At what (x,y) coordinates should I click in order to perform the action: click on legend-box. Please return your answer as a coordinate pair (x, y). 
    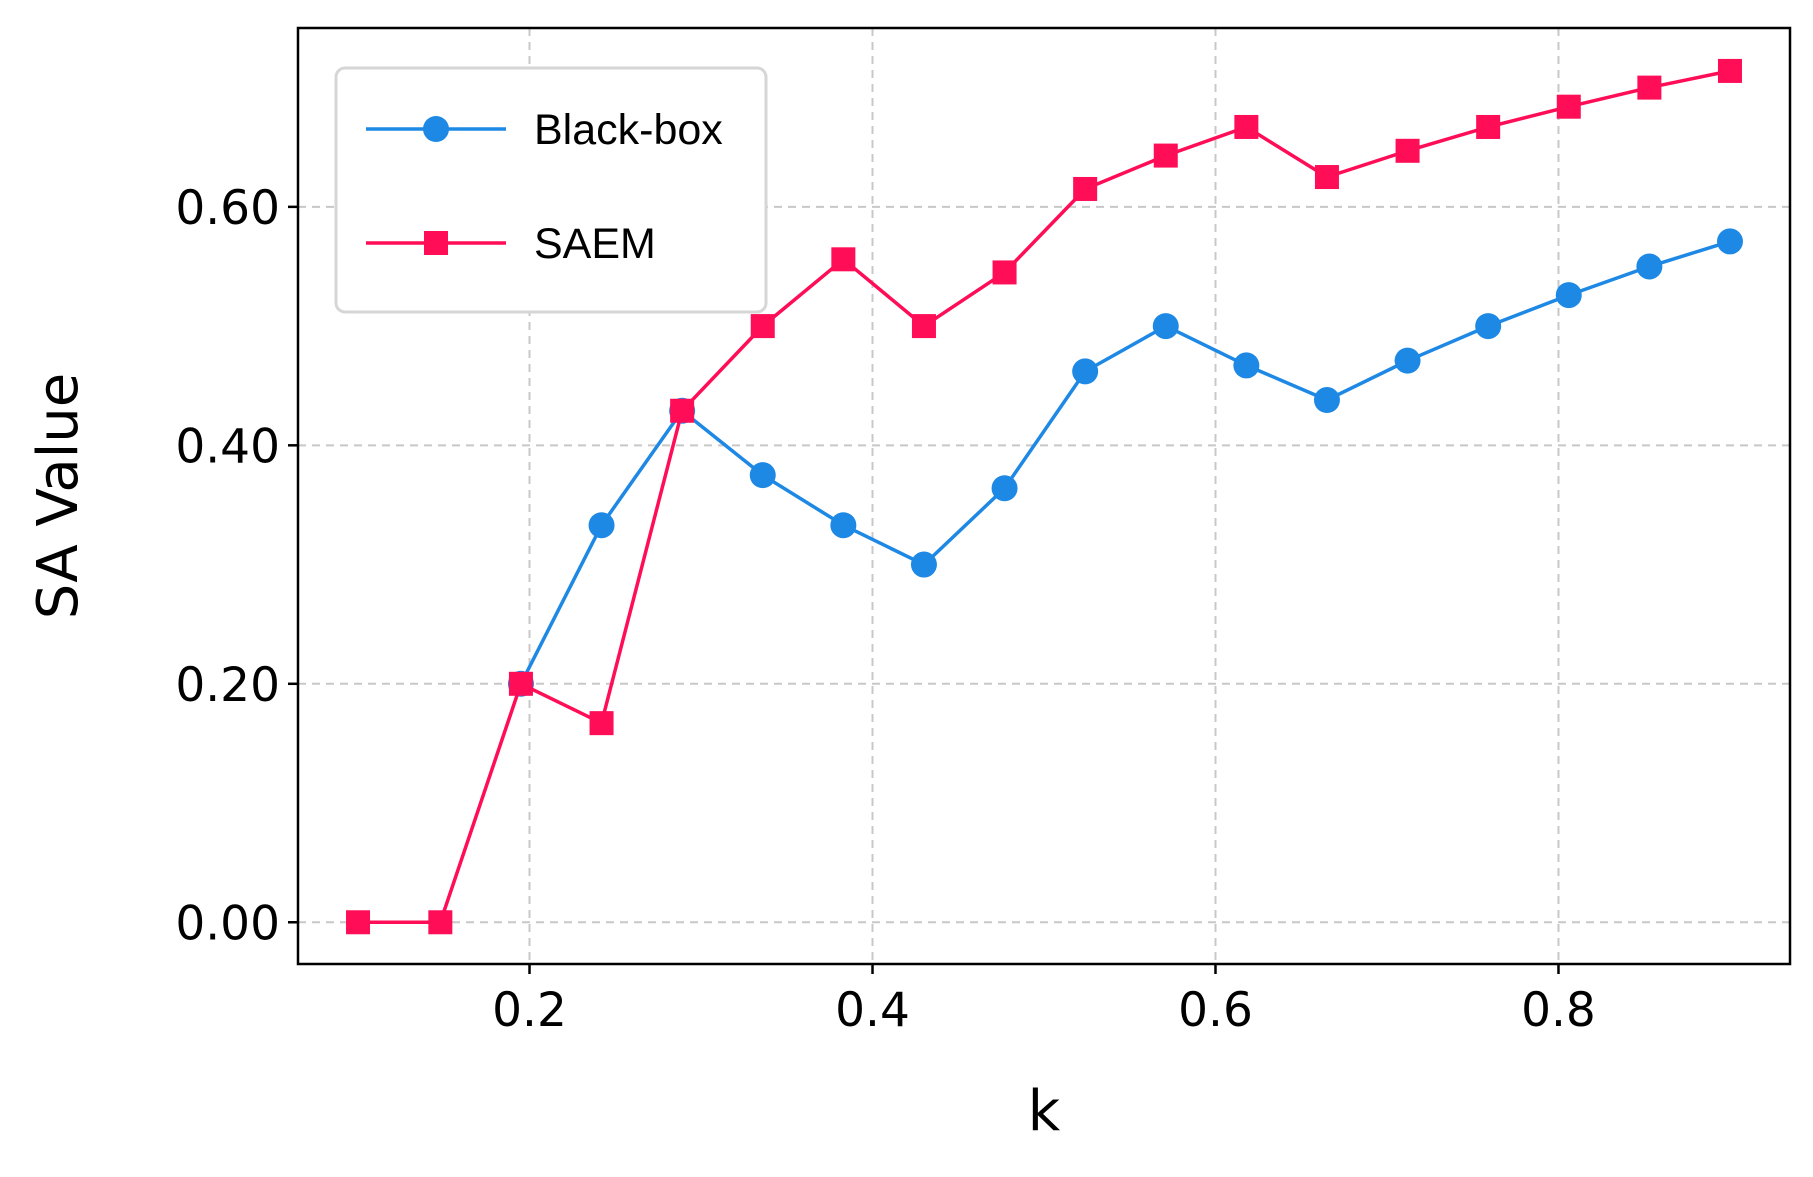
    Looking at the image, I should click on (551, 190).